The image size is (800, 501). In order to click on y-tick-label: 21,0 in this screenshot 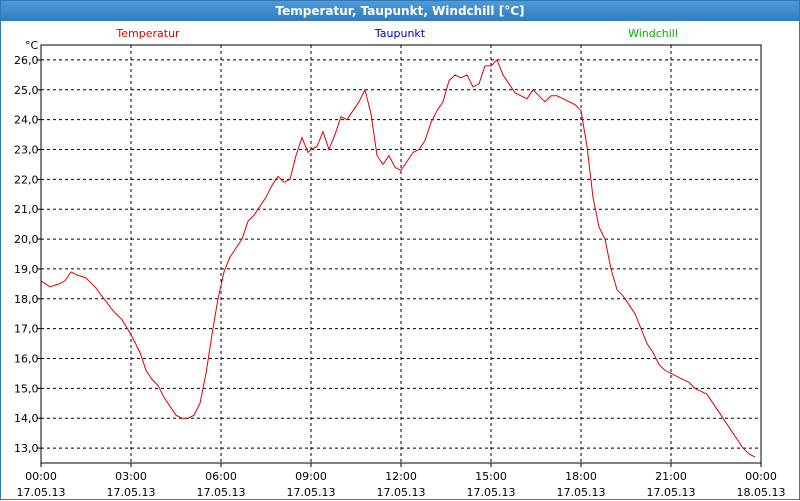, I will do `click(26, 209)`.